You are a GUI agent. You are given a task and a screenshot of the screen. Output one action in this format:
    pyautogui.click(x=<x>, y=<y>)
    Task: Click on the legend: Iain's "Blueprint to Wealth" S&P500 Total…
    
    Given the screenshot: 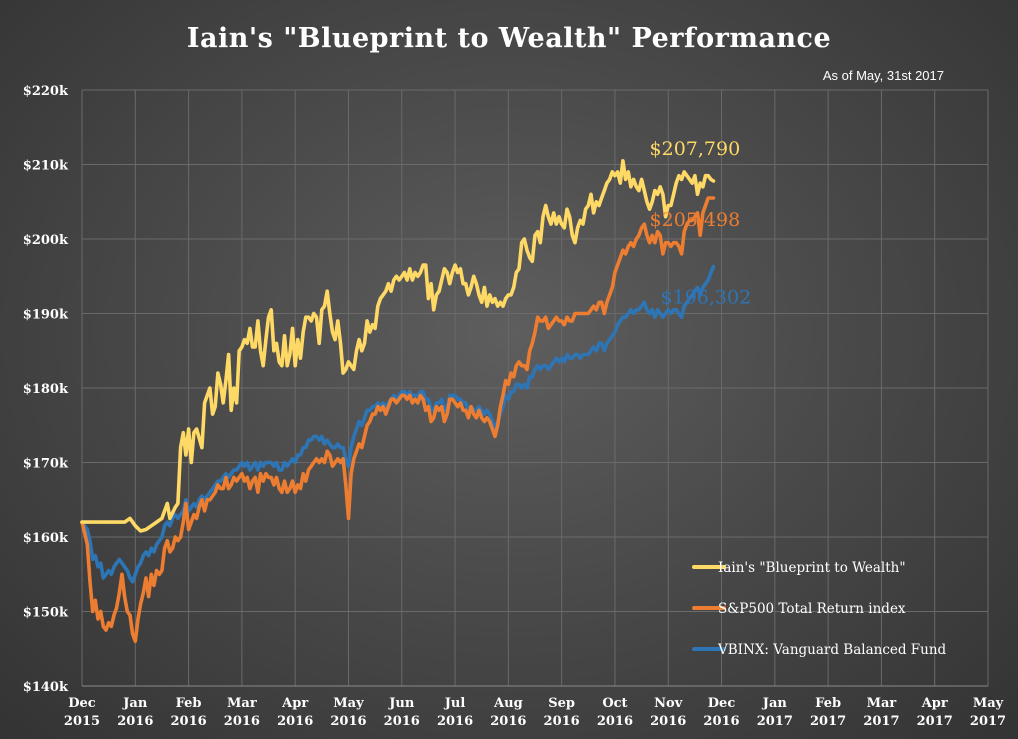 What is the action you would take?
    pyautogui.click(x=819, y=609)
    